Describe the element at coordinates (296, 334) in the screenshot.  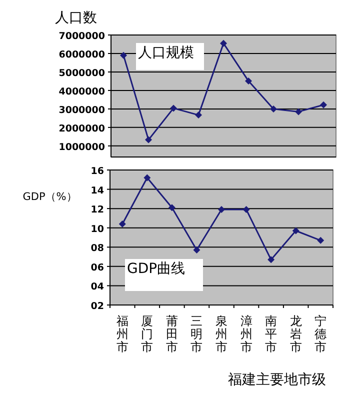
I see `x-tick-label: 龙岩市` at that location.